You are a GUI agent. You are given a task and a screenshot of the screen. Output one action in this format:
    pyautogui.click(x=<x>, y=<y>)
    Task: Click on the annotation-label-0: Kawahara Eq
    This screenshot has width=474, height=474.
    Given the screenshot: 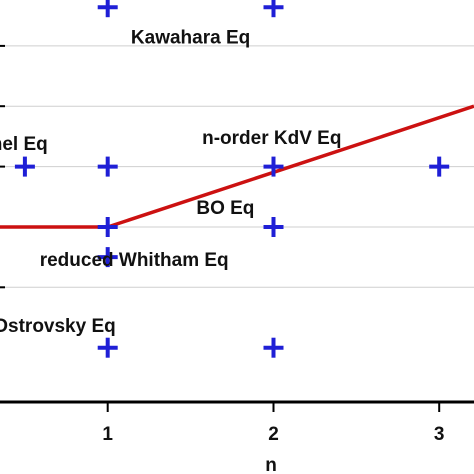 What is the action you would take?
    pyautogui.click(x=190, y=38)
    